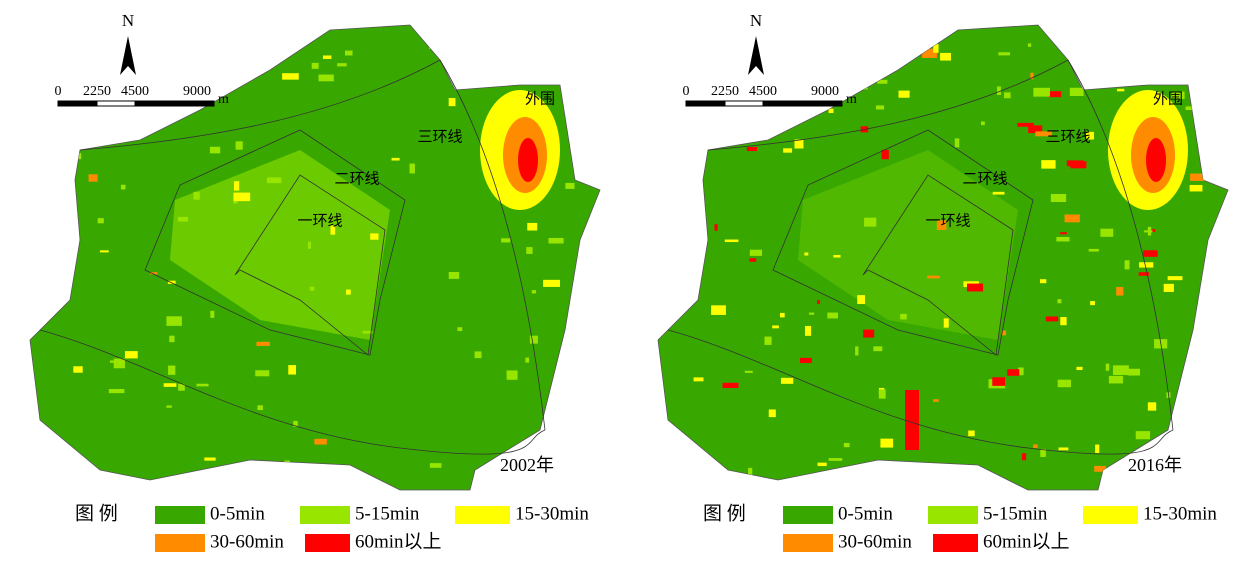 Image resolution: width=1244 pixels, height=563 pixels. I want to click on north-arrow, so click(756, 55).